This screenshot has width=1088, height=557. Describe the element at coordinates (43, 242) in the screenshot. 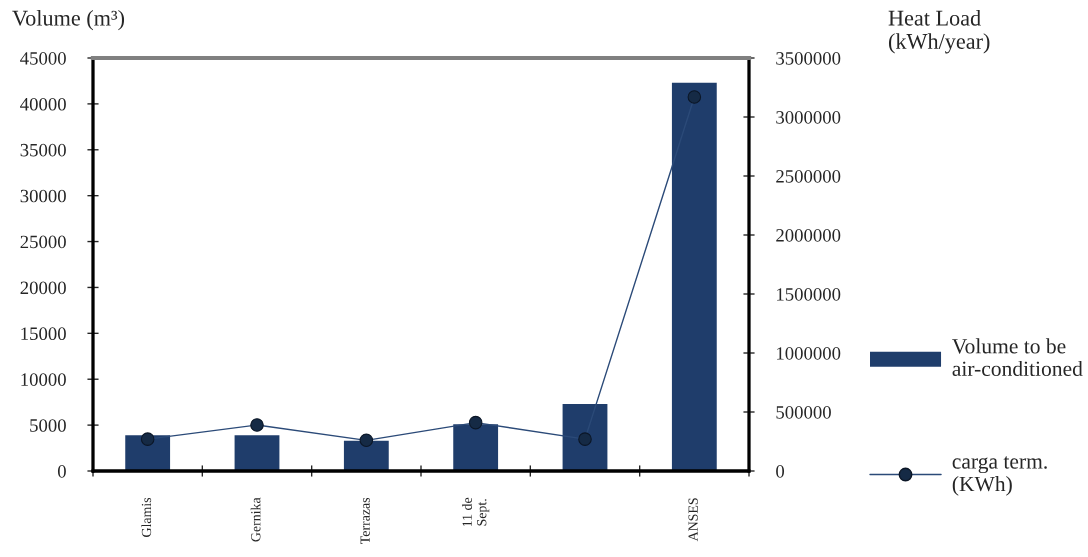

I see `y-tick-label: 25000` at that location.